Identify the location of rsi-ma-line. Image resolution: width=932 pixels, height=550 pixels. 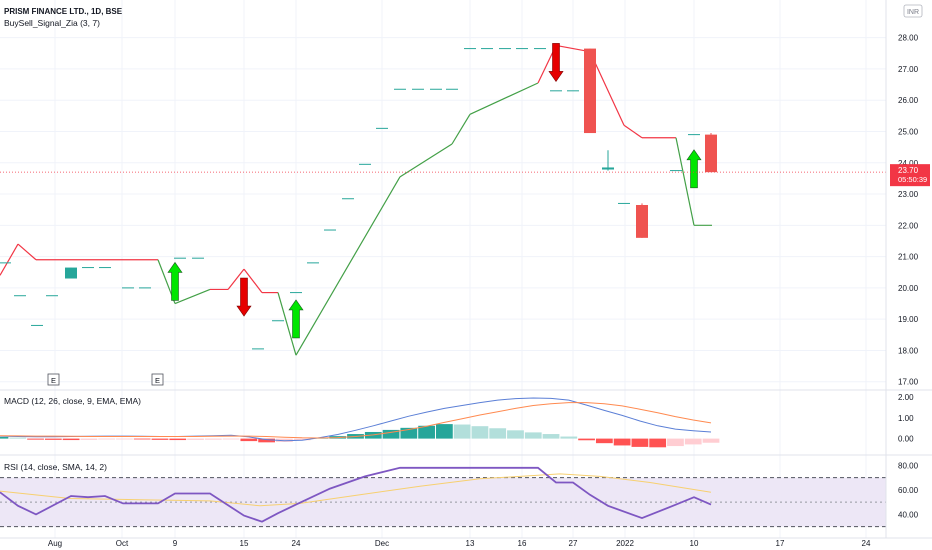
(356, 490).